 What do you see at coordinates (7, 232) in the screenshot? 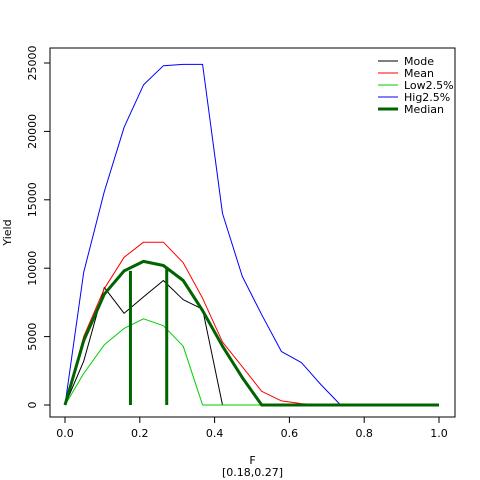
I see `y-axis-label: Yield` at bounding box center [7, 232].